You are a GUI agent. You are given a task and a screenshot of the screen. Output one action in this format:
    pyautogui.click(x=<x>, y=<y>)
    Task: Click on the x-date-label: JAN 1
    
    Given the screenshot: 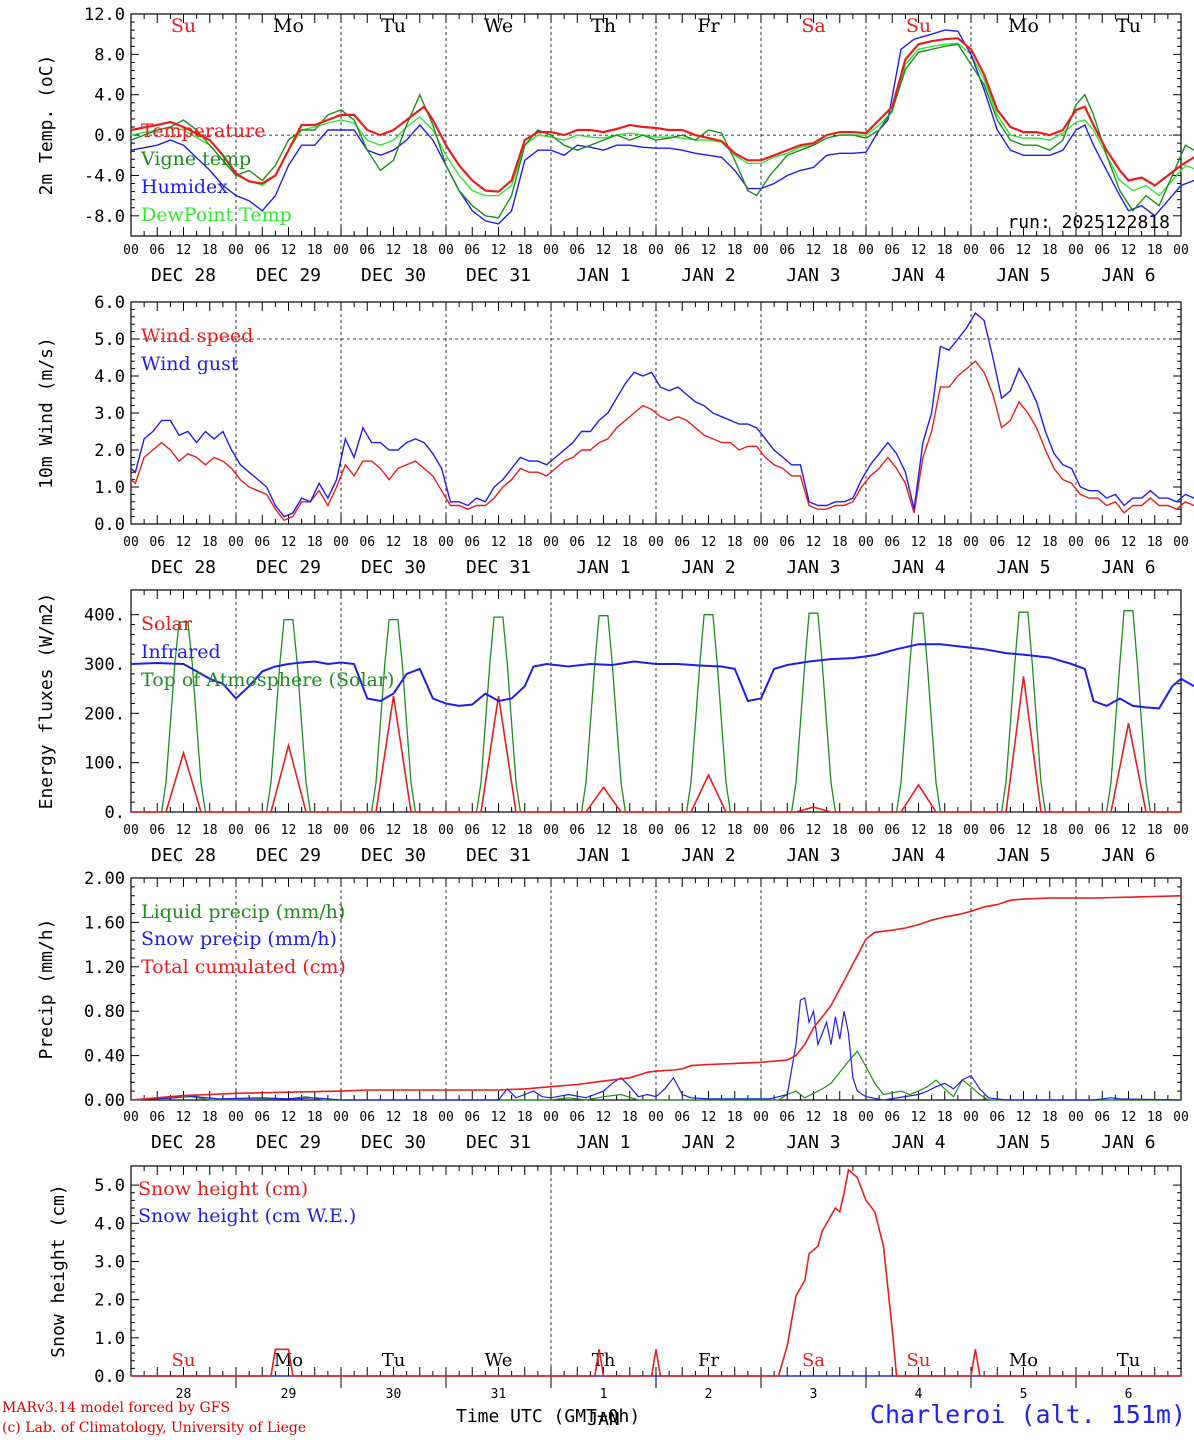 What is the action you would take?
    pyautogui.click(x=603, y=567)
    